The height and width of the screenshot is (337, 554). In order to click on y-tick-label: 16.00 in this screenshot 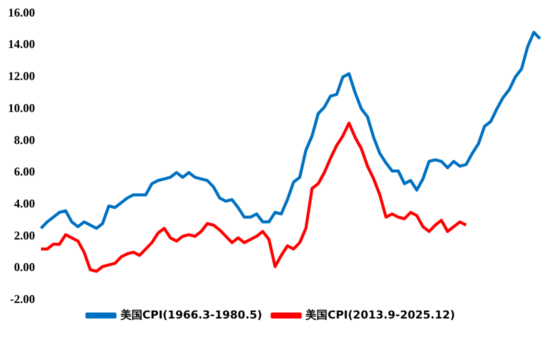, I will do `click(21, 12)`.